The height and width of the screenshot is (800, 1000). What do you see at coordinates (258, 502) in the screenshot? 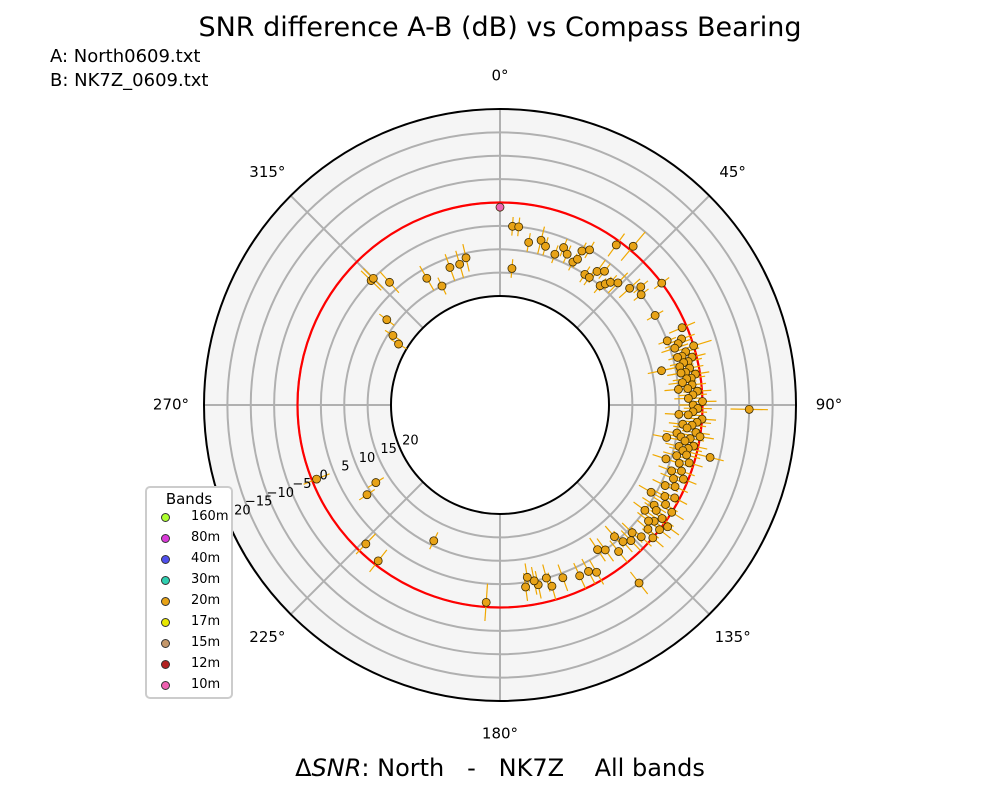
I see `radial-tick-label: −15` at bounding box center [258, 502].